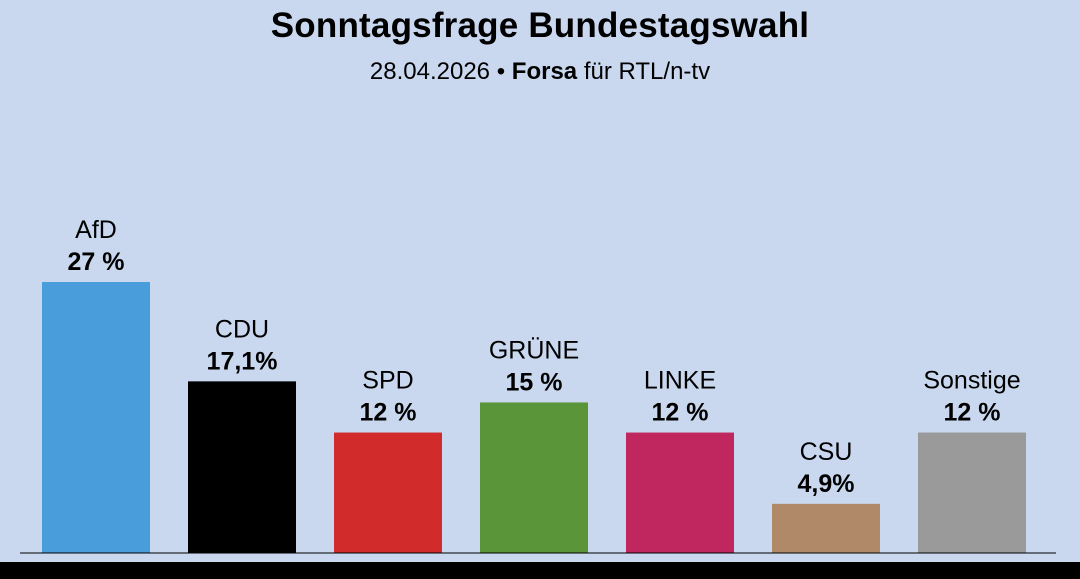 The image size is (1080, 579). What do you see at coordinates (540, 570) in the screenshot?
I see `bottom-bar` at bounding box center [540, 570].